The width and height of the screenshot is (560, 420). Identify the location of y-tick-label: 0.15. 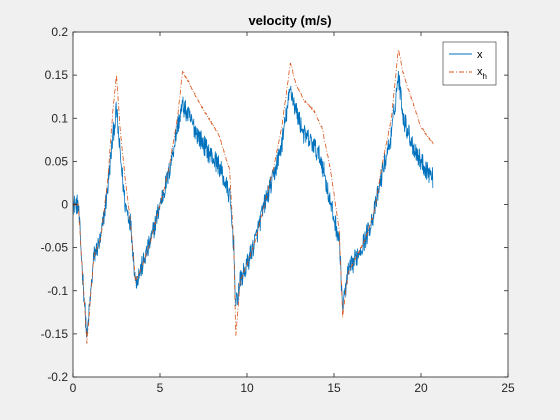
(57, 75).